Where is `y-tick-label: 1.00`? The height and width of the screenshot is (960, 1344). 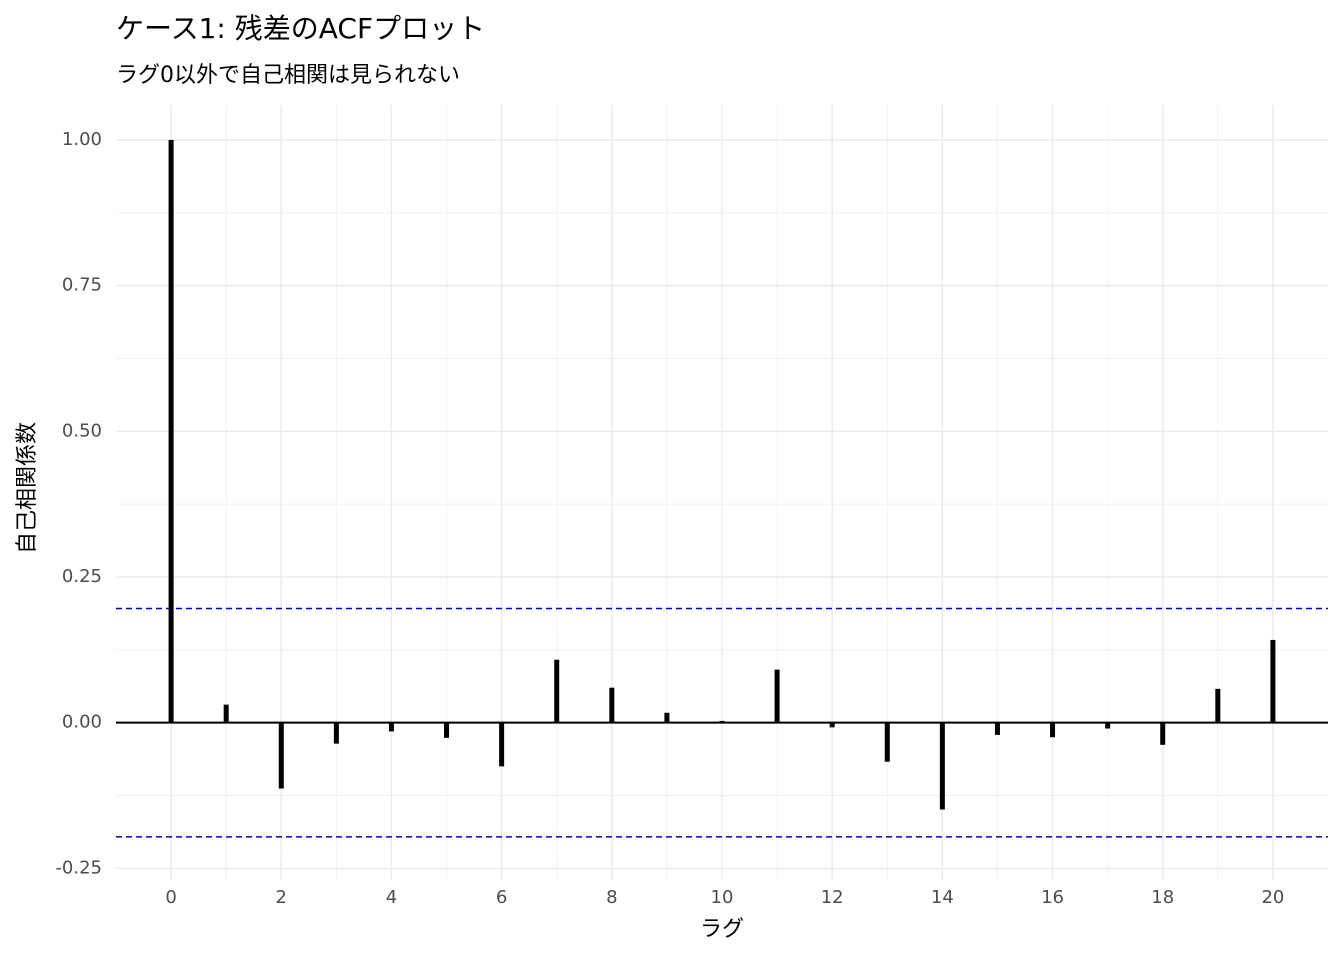
y-tick-label: 1.00 is located at coordinates (82, 139).